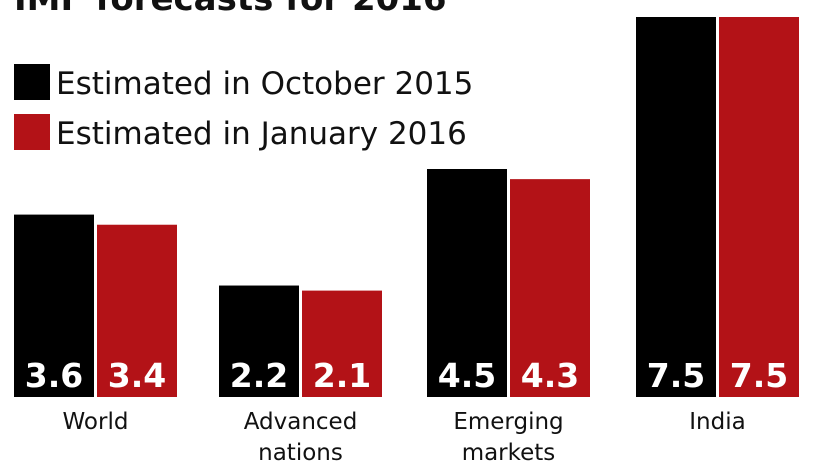 This screenshot has width=826, height=465. What do you see at coordinates (467, 375) in the screenshot?
I see `data-label-2-0: 4.5` at bounding box center [467, 375].